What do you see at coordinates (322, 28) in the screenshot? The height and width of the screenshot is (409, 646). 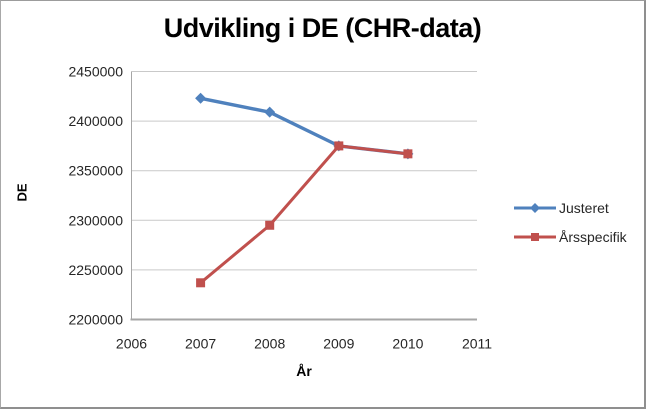 I see `chart-title: Udvikling i DE (CHR-data)` at bounding box center [322, 28].